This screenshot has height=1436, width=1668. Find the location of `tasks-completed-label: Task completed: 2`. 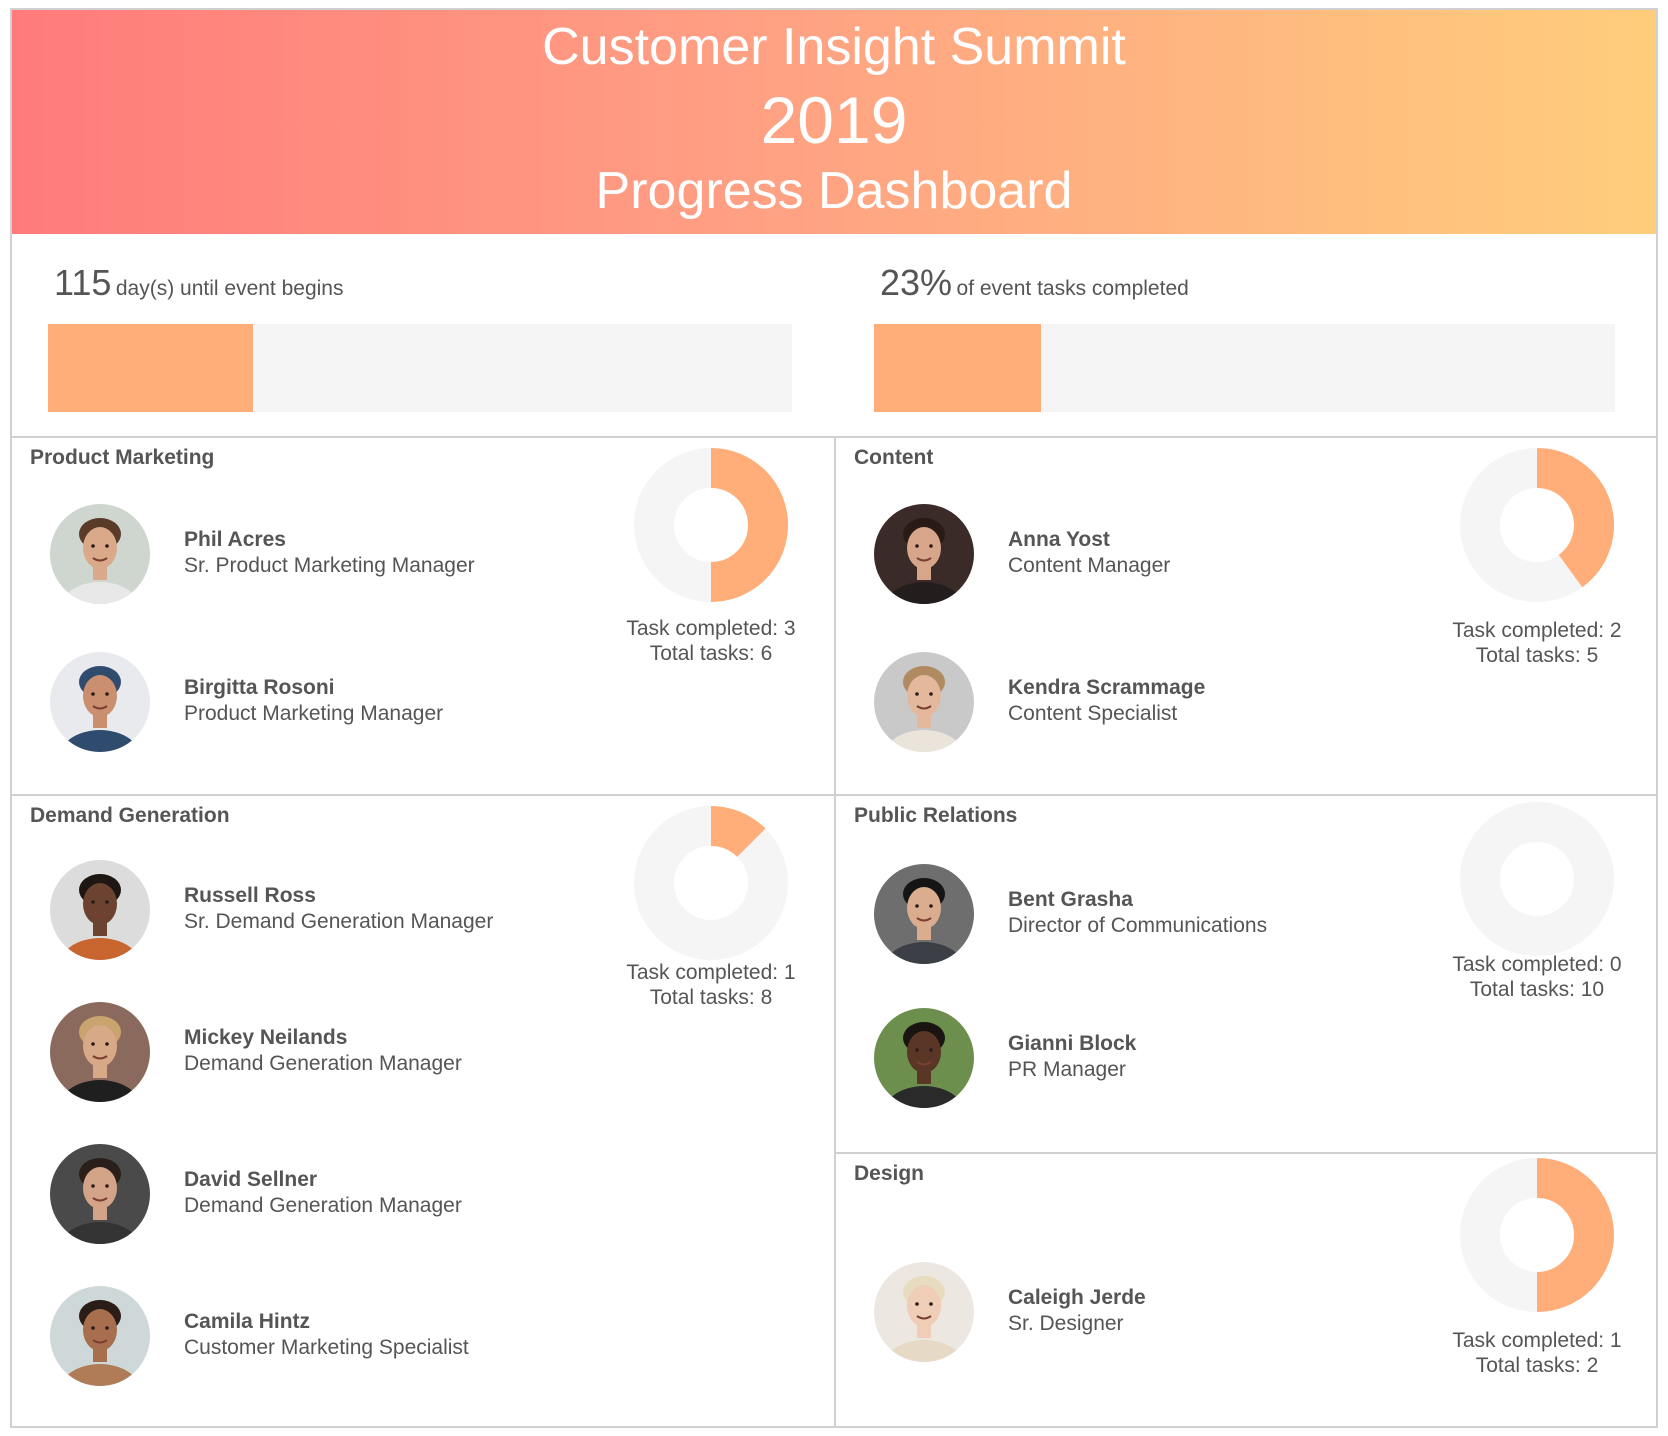

tasks-completed-label: Task completed: 2 is located at coordinates (1537, 630).